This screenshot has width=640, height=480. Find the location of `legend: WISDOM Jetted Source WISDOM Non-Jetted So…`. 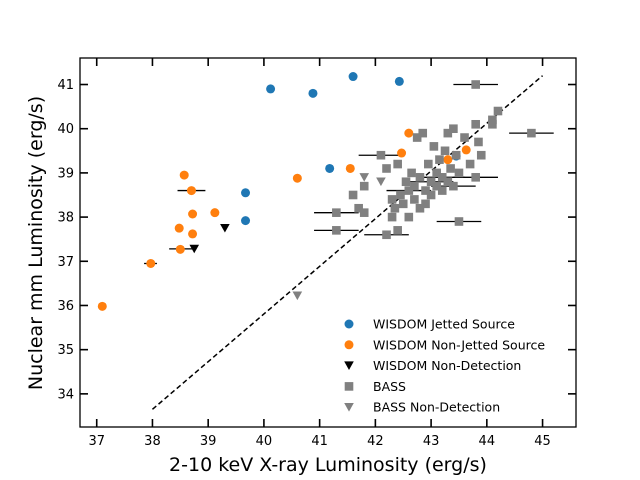

legend: WISDOM Jetted Source WISDOM Non-Jetted So… is located at coordinates (444, 366).